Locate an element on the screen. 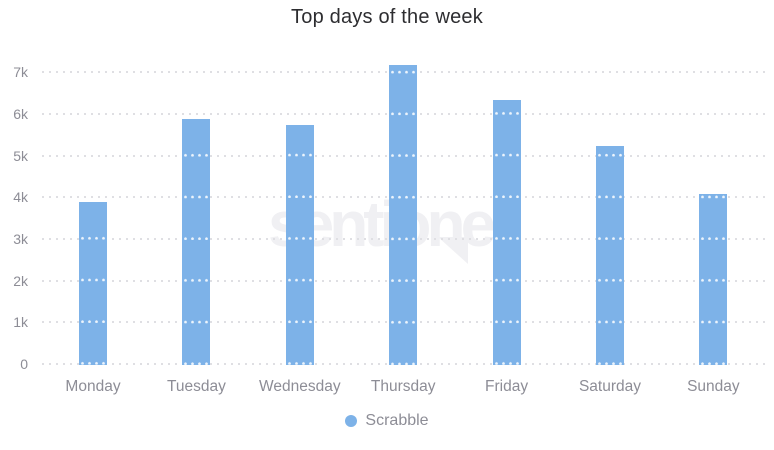  y-axis-tick-0: 0 is located at coordinates (24, 364).